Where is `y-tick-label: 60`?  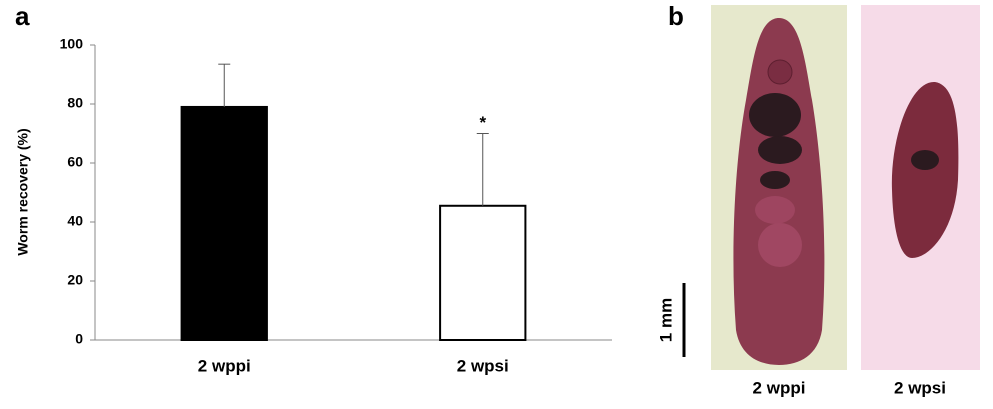
y-tick-label: 60 is located at coordinates (75, 162).